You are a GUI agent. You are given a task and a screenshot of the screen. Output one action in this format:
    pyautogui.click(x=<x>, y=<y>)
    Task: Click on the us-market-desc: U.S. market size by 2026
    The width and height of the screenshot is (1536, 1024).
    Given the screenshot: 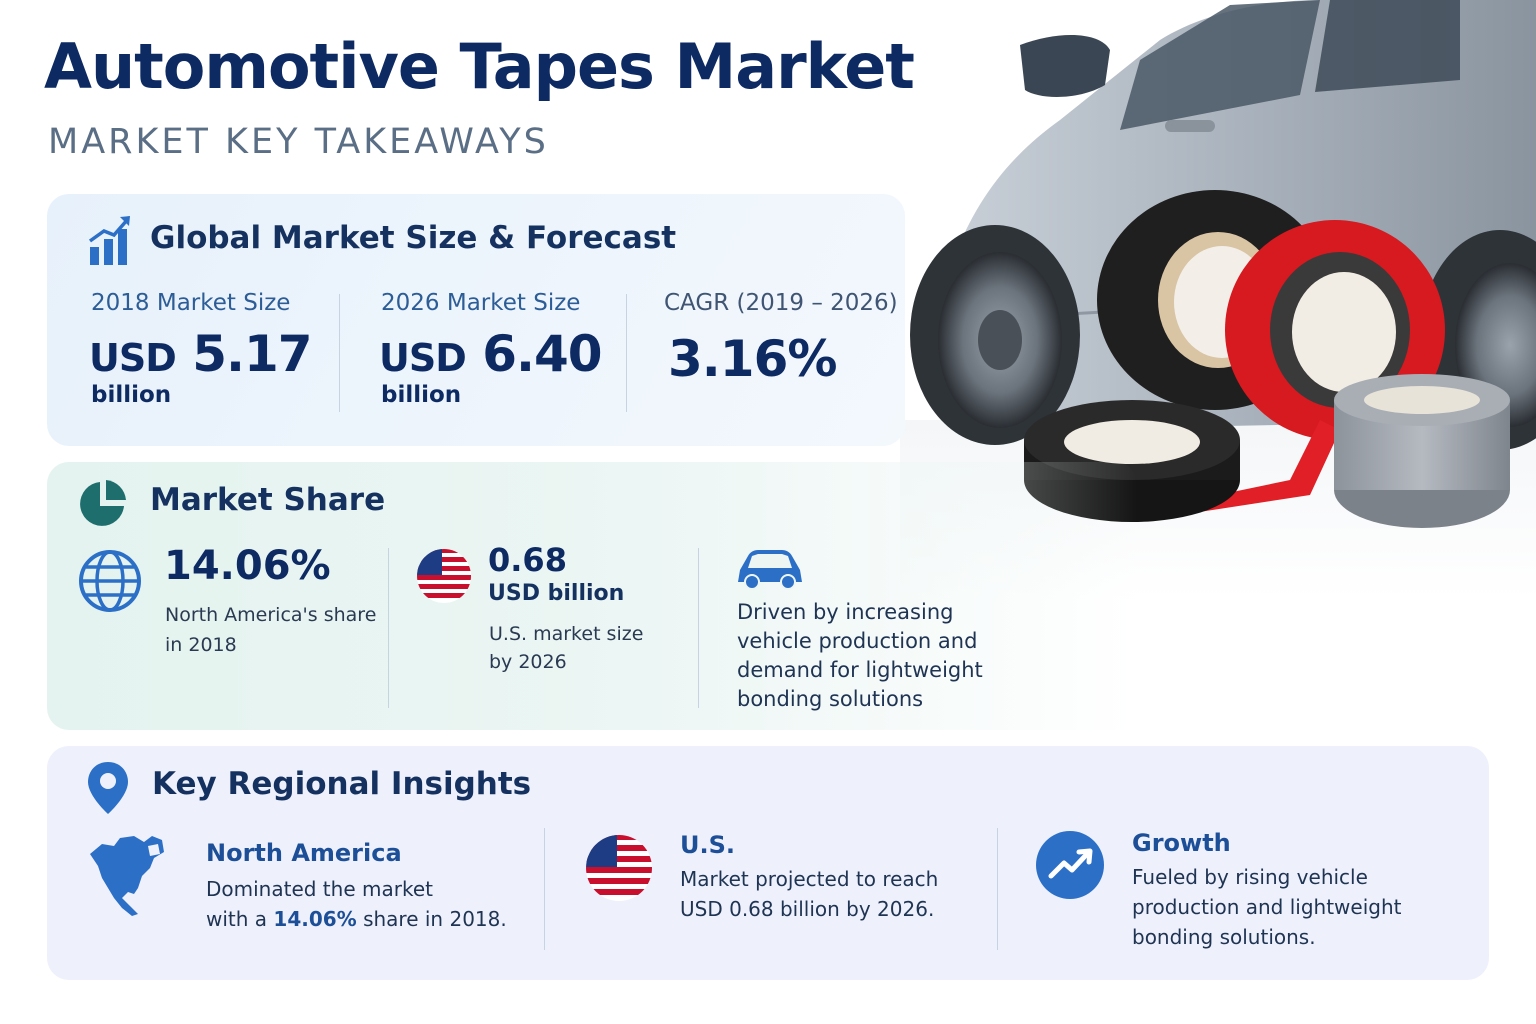 What is the action you would take?
    pyautogui.click(x=566, y=648)
    